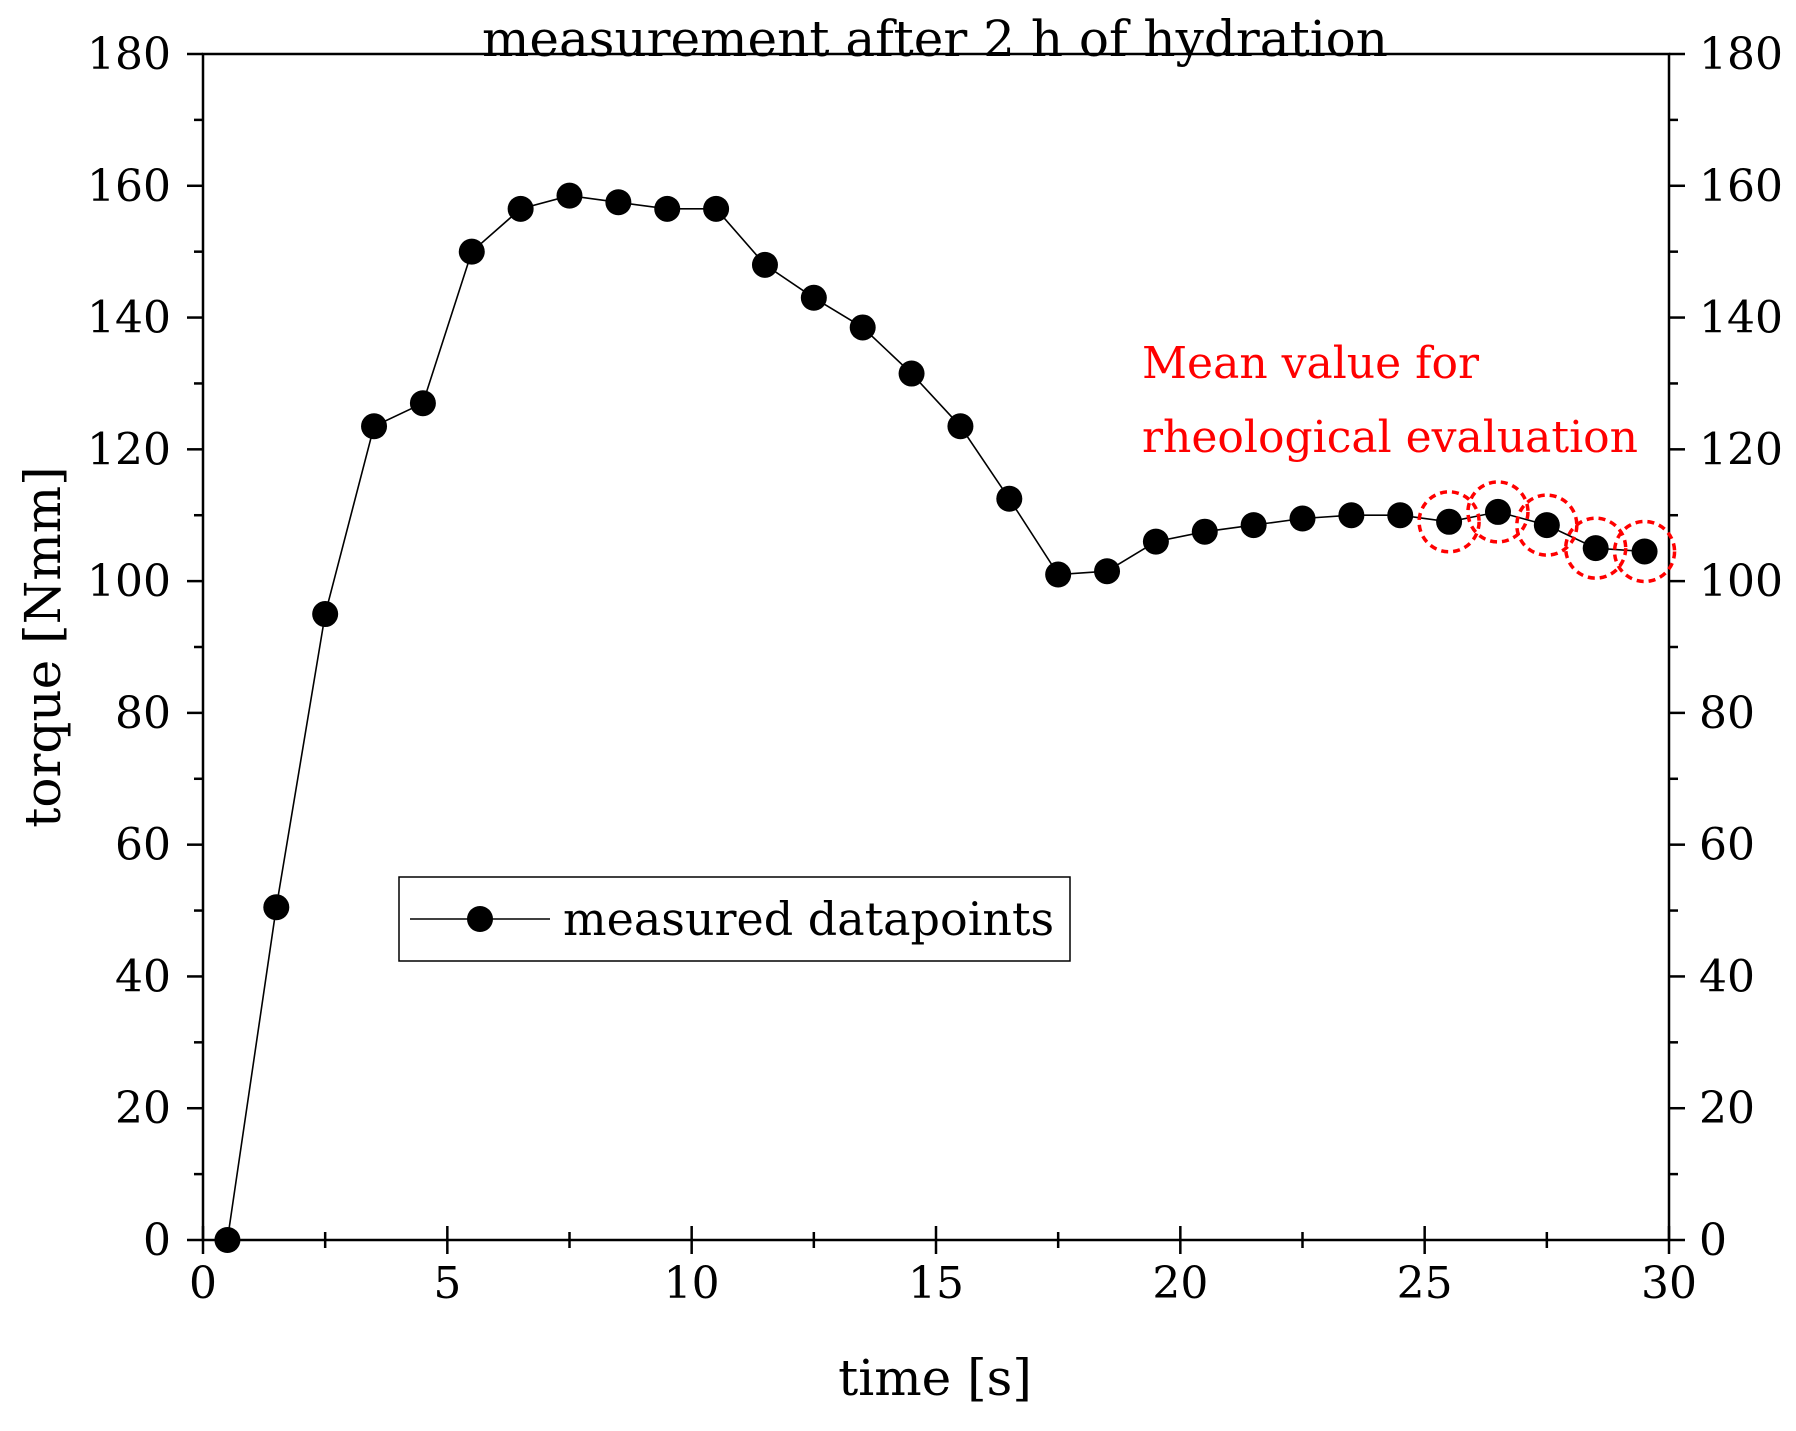  I want to click on y-tick-label-right-160: 160, so click(1741, 186).